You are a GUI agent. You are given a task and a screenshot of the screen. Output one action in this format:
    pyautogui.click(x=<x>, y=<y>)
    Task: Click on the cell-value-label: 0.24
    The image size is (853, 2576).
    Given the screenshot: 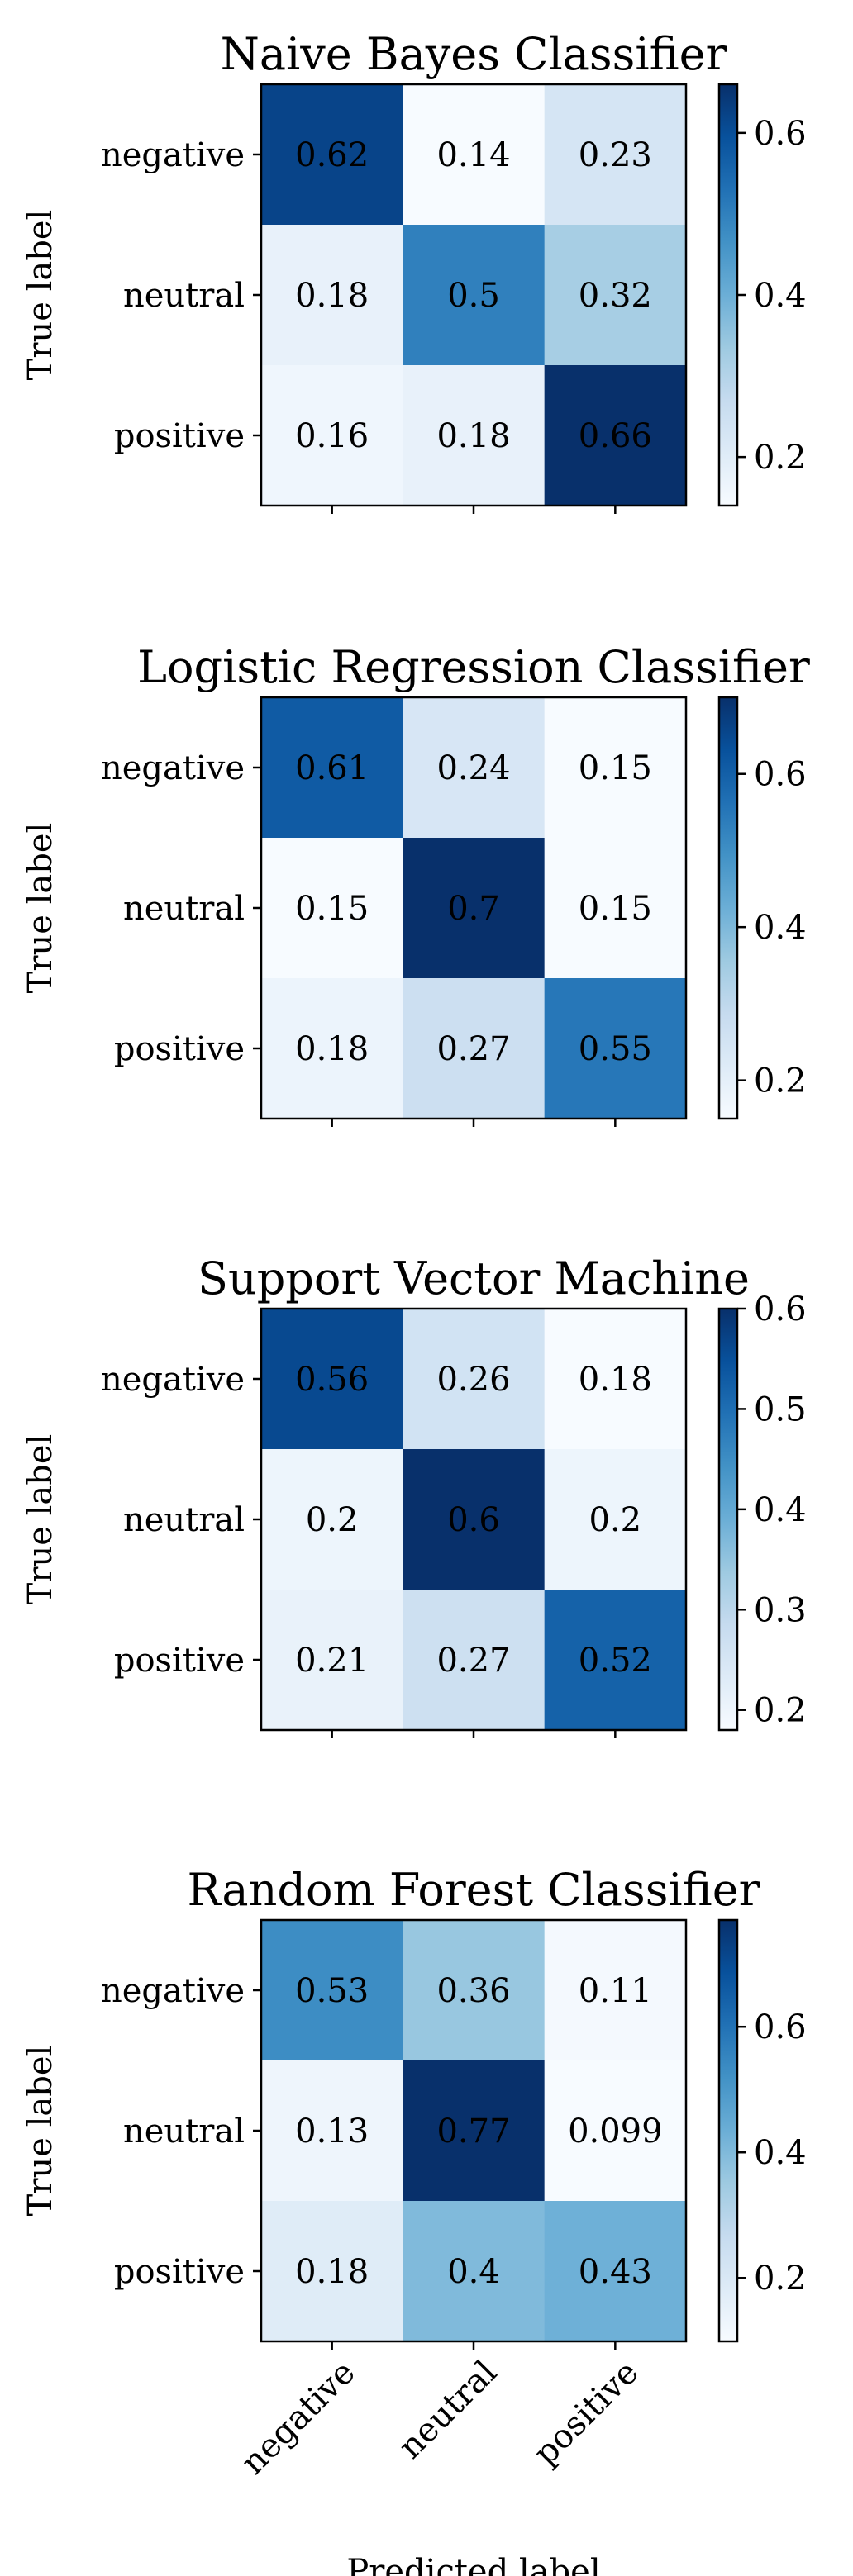 What is the action you would take?
    pyautogui.click(x=473, y=768)
    